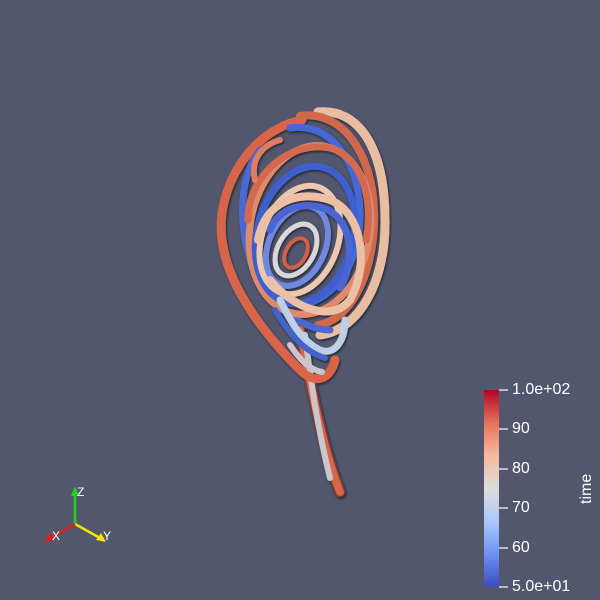 The width and height of the screenshot is (600, 600). Describe the element at coordinates (56, 536) in the screenshot. I see `x-axis-label: X` at that location.